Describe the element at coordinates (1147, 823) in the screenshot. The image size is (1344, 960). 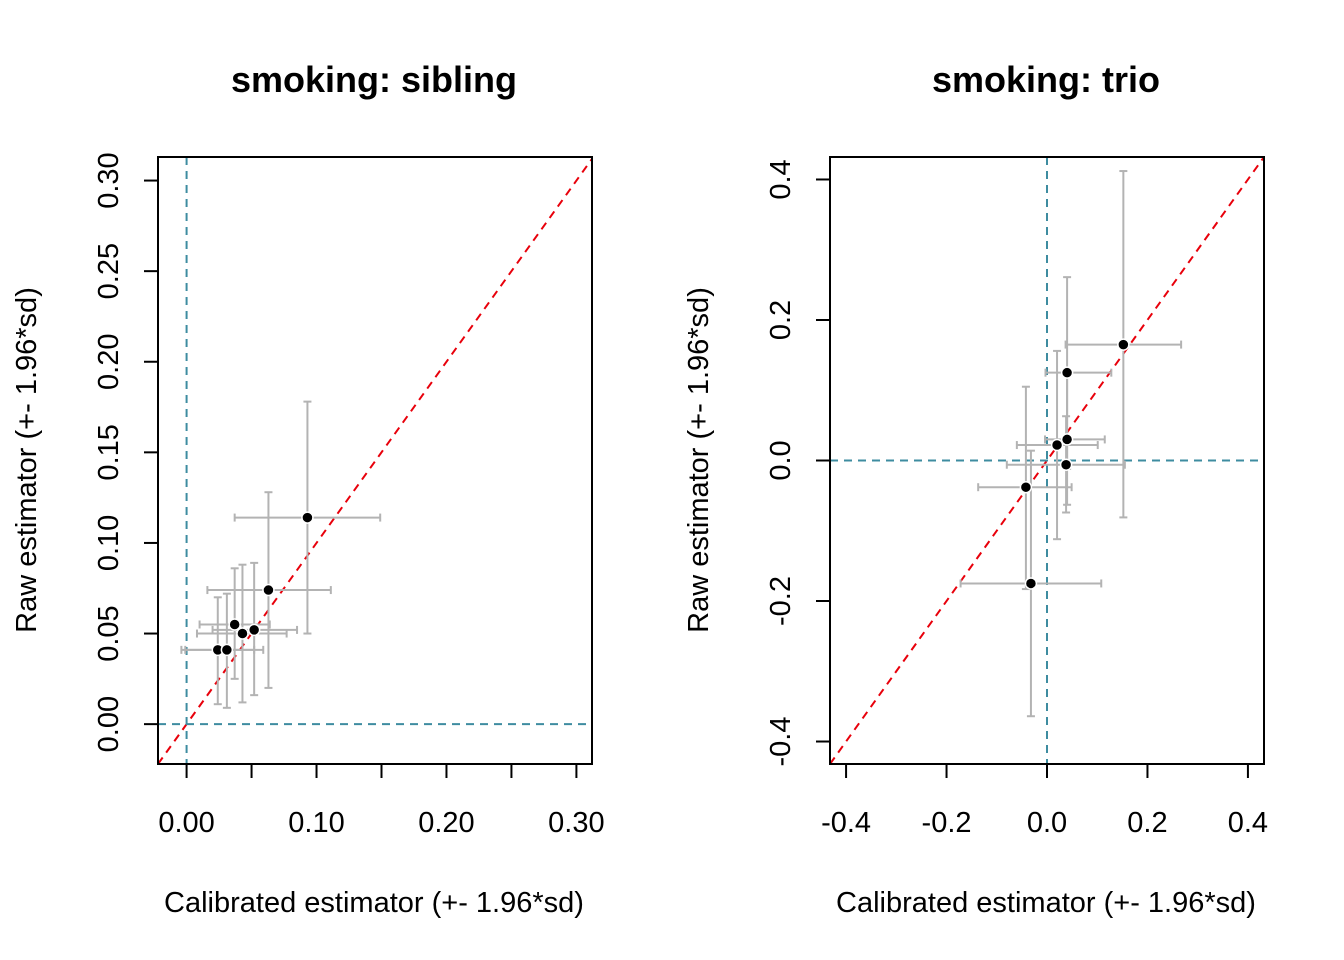
I see `x-tick-label: 0.2` at that location.